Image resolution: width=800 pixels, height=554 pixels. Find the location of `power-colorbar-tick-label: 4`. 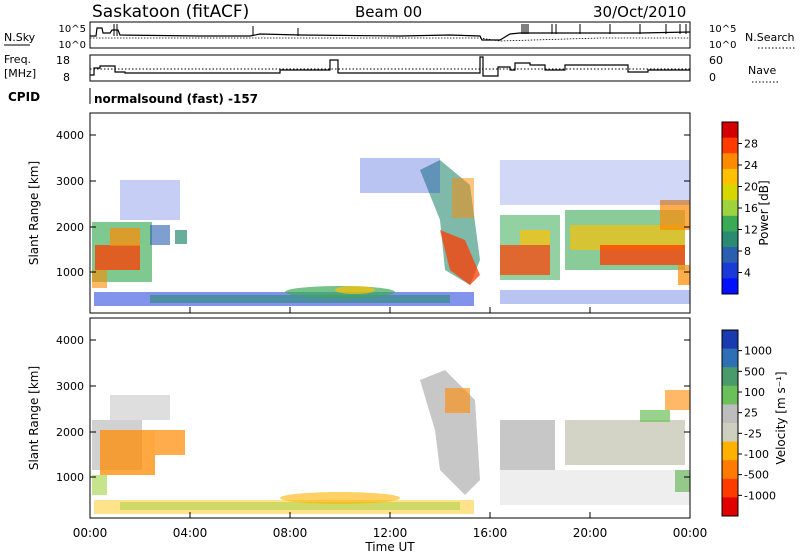

power-colorbar-tick-label: 4 is located at coordinates (747, 273).